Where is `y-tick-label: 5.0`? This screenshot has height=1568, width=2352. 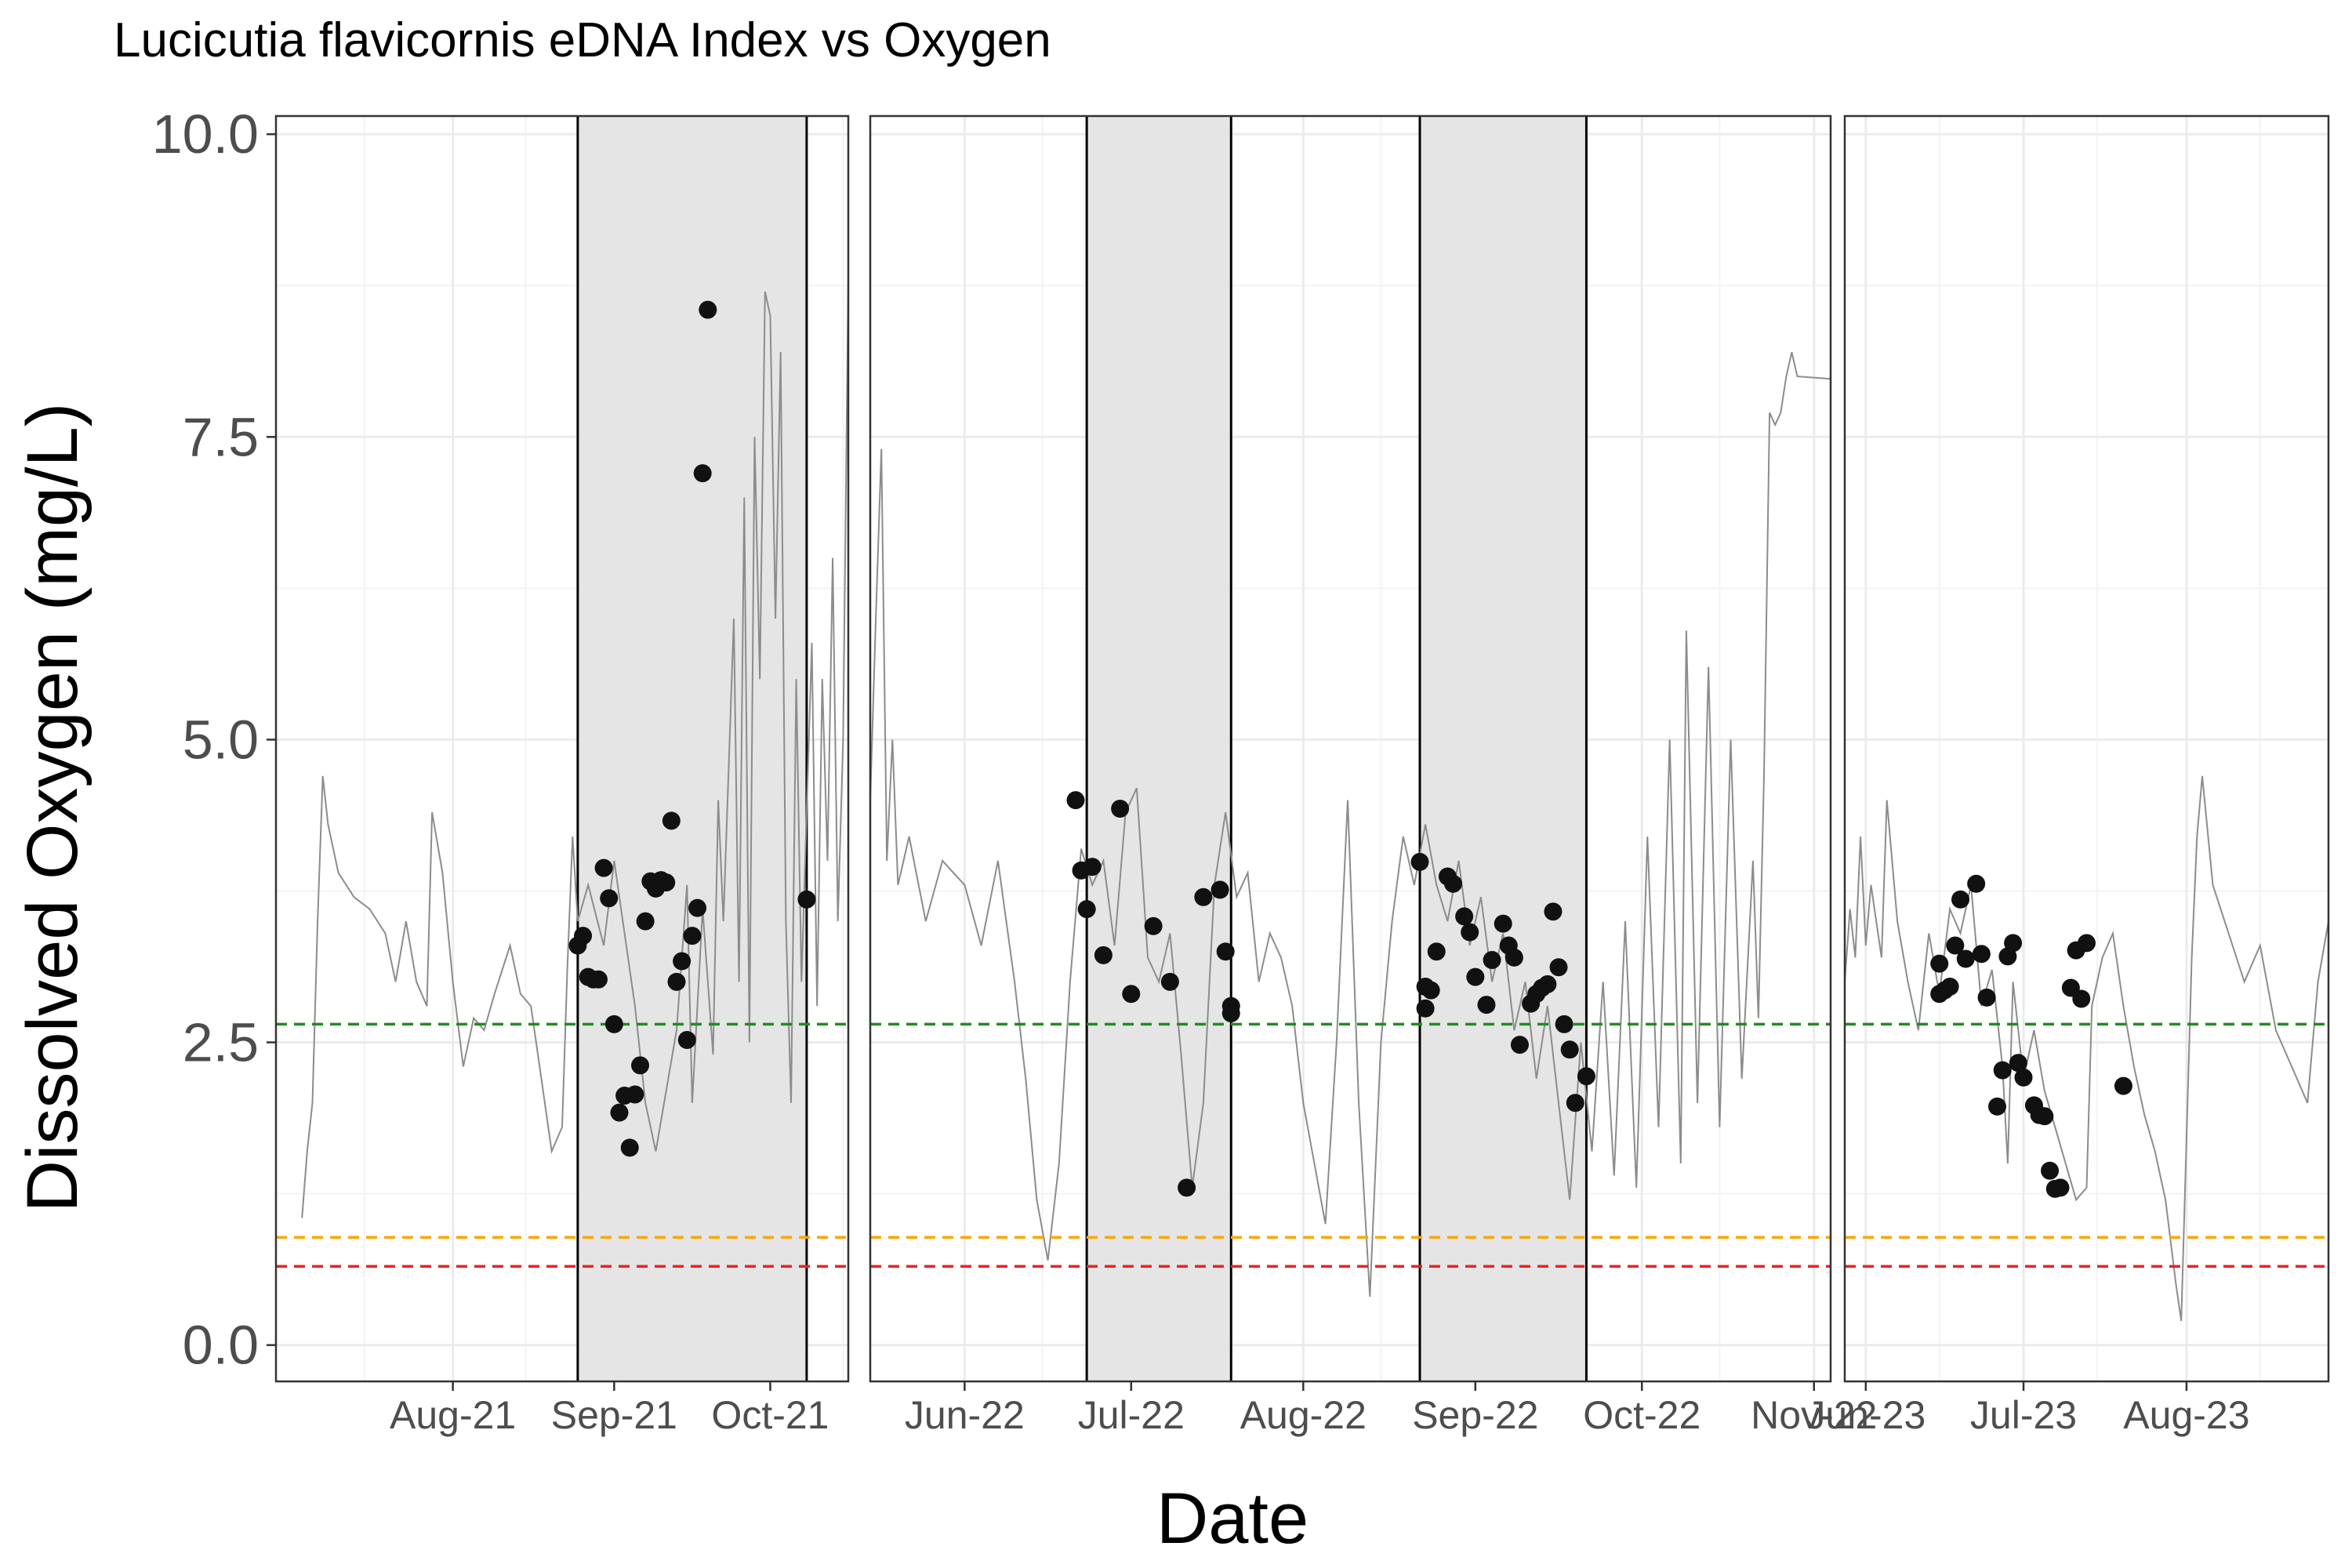 y-tick-label: 5.0 is located at coordinates (221, 739).